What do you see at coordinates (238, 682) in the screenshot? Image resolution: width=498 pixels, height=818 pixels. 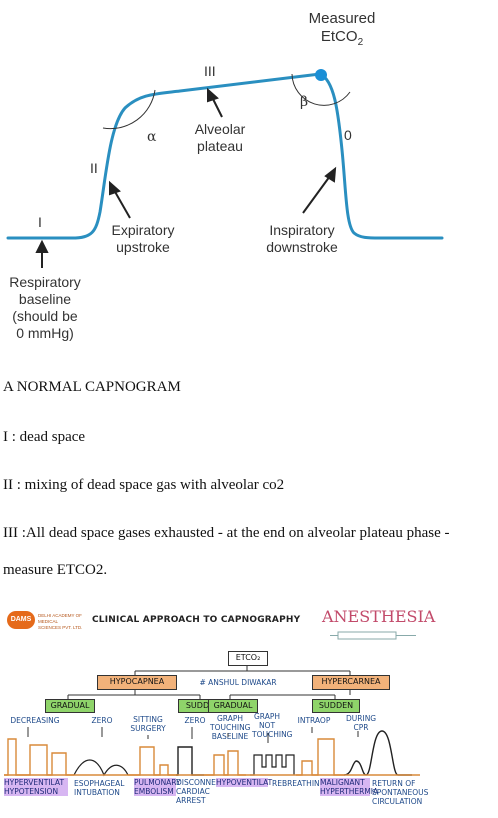 I see `author-credit: # ANSHUL DIWAKAR` at bounding box center [238, 682].